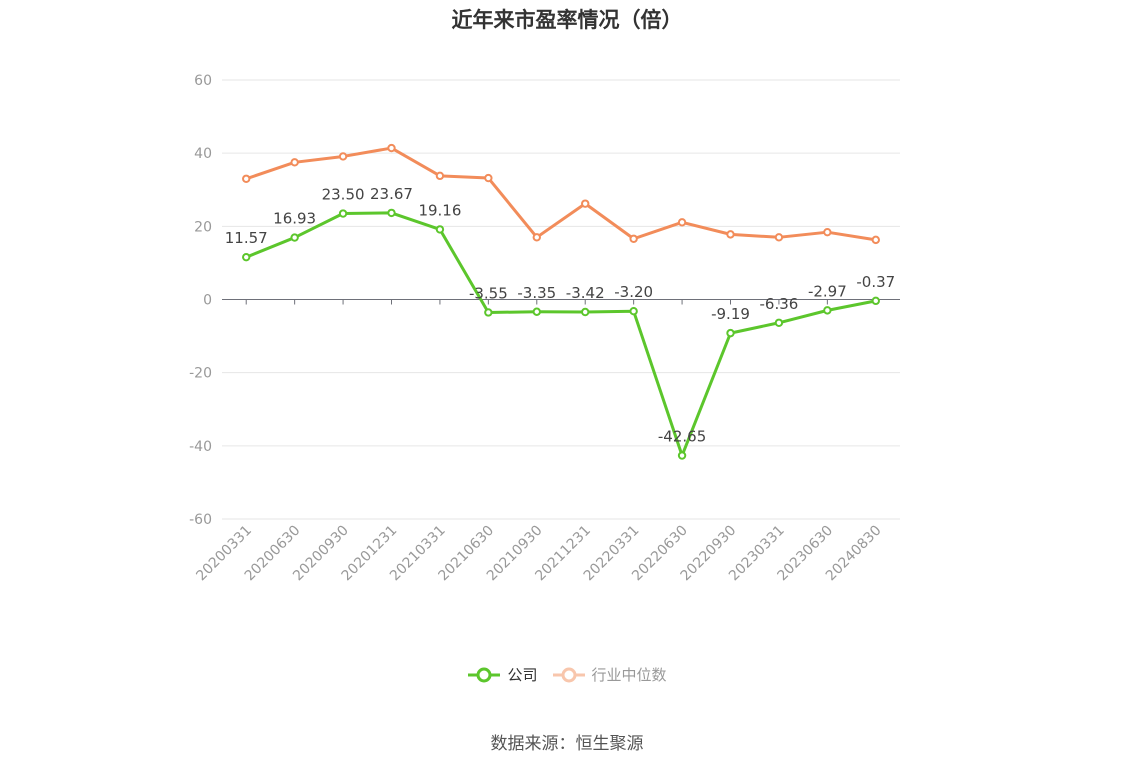  Describe the element at coordinates (203, 81) in the screenshot. I see `y-tick-label: 60` at that location.